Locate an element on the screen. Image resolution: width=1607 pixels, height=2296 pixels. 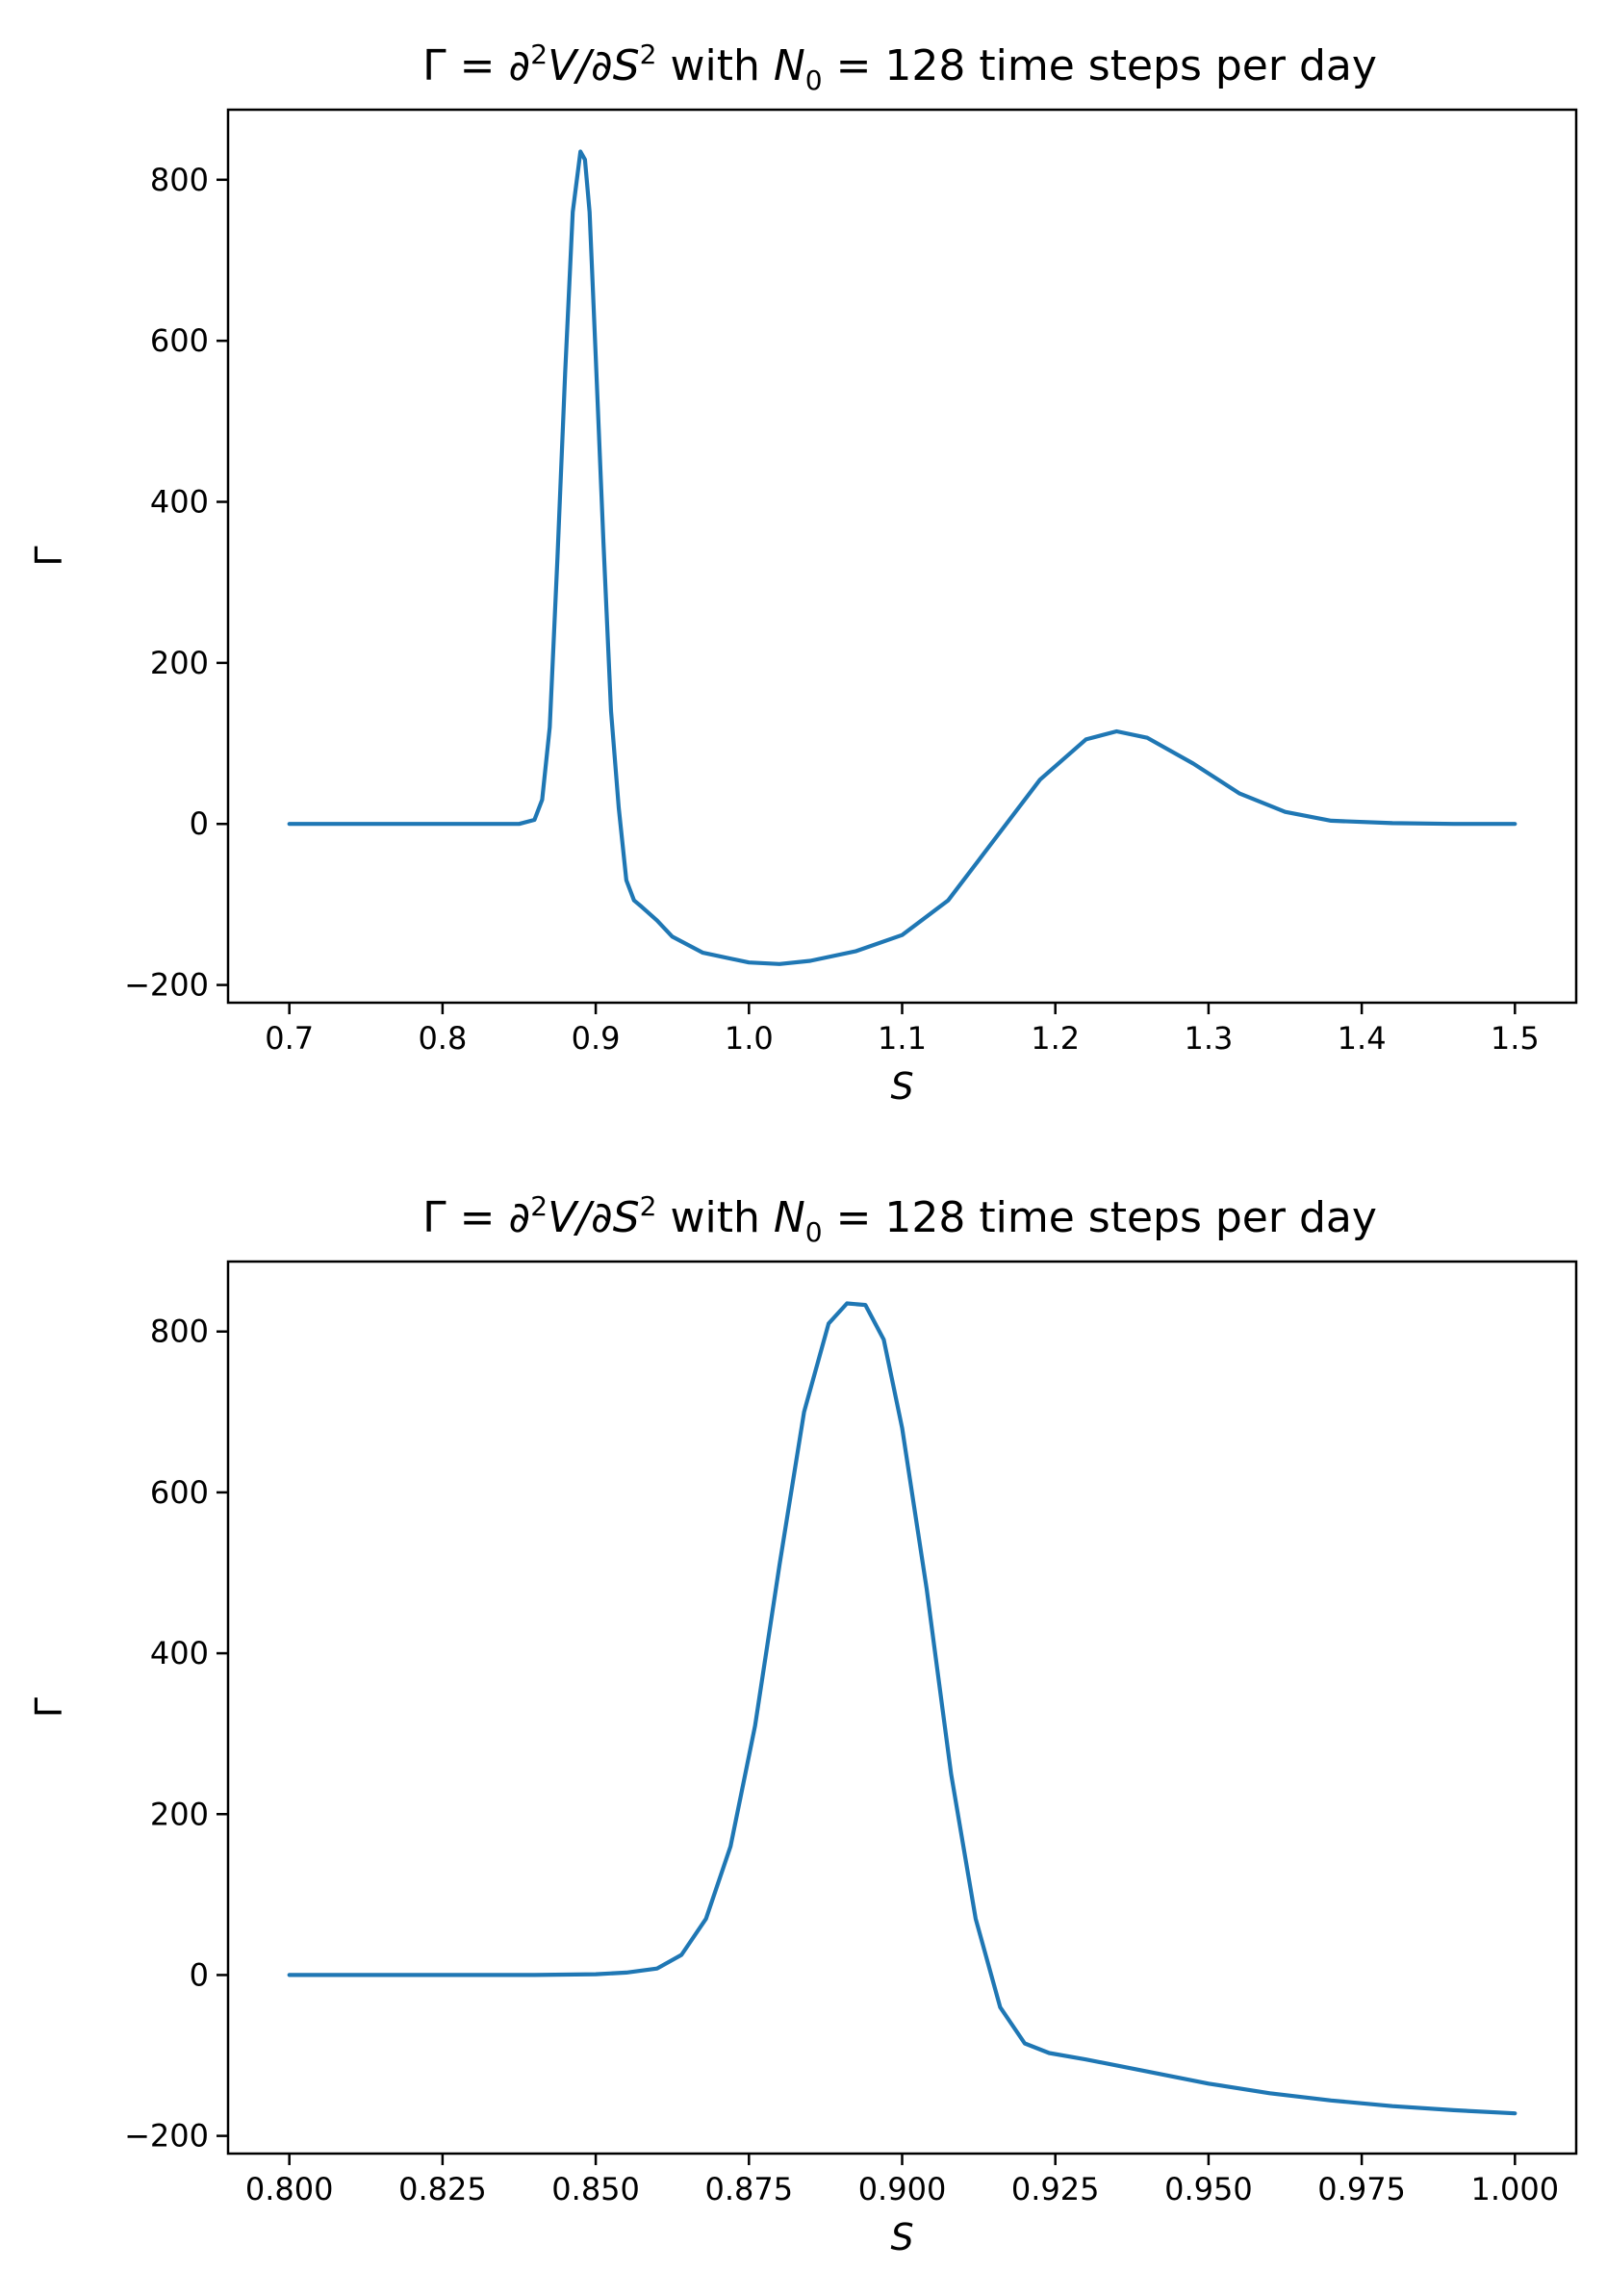
x-tick-label: 1.3 is located at coordinates (1208, 1038).